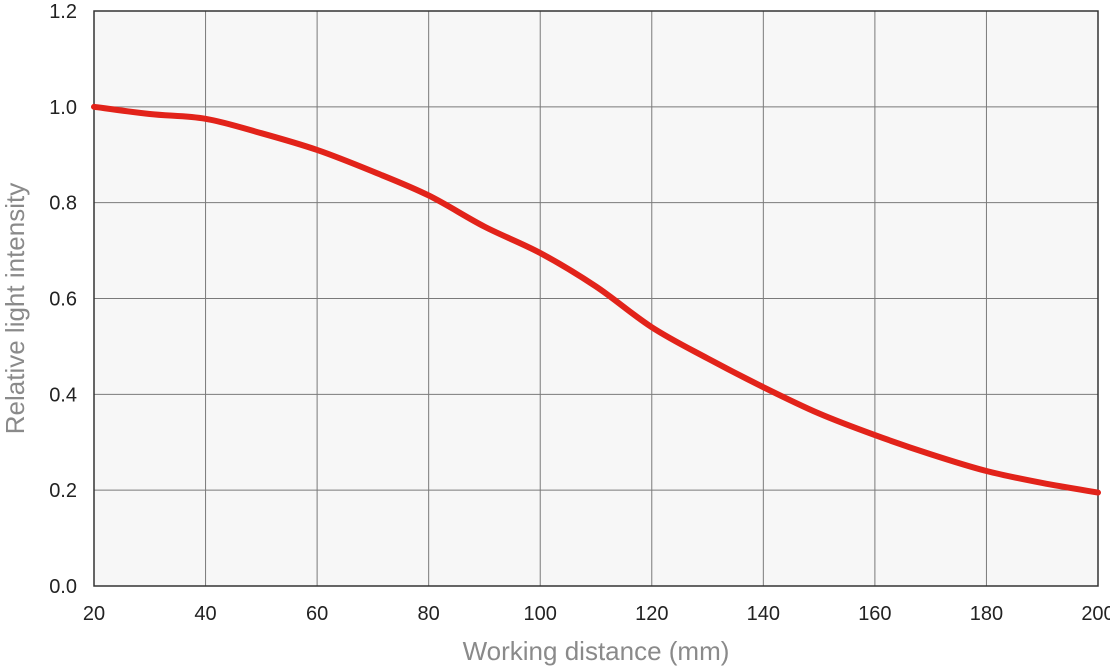 Image resolution: width=1110 pixels, height=667 pixels. I want to click on x-tick-label: 180, so click(986, 614).